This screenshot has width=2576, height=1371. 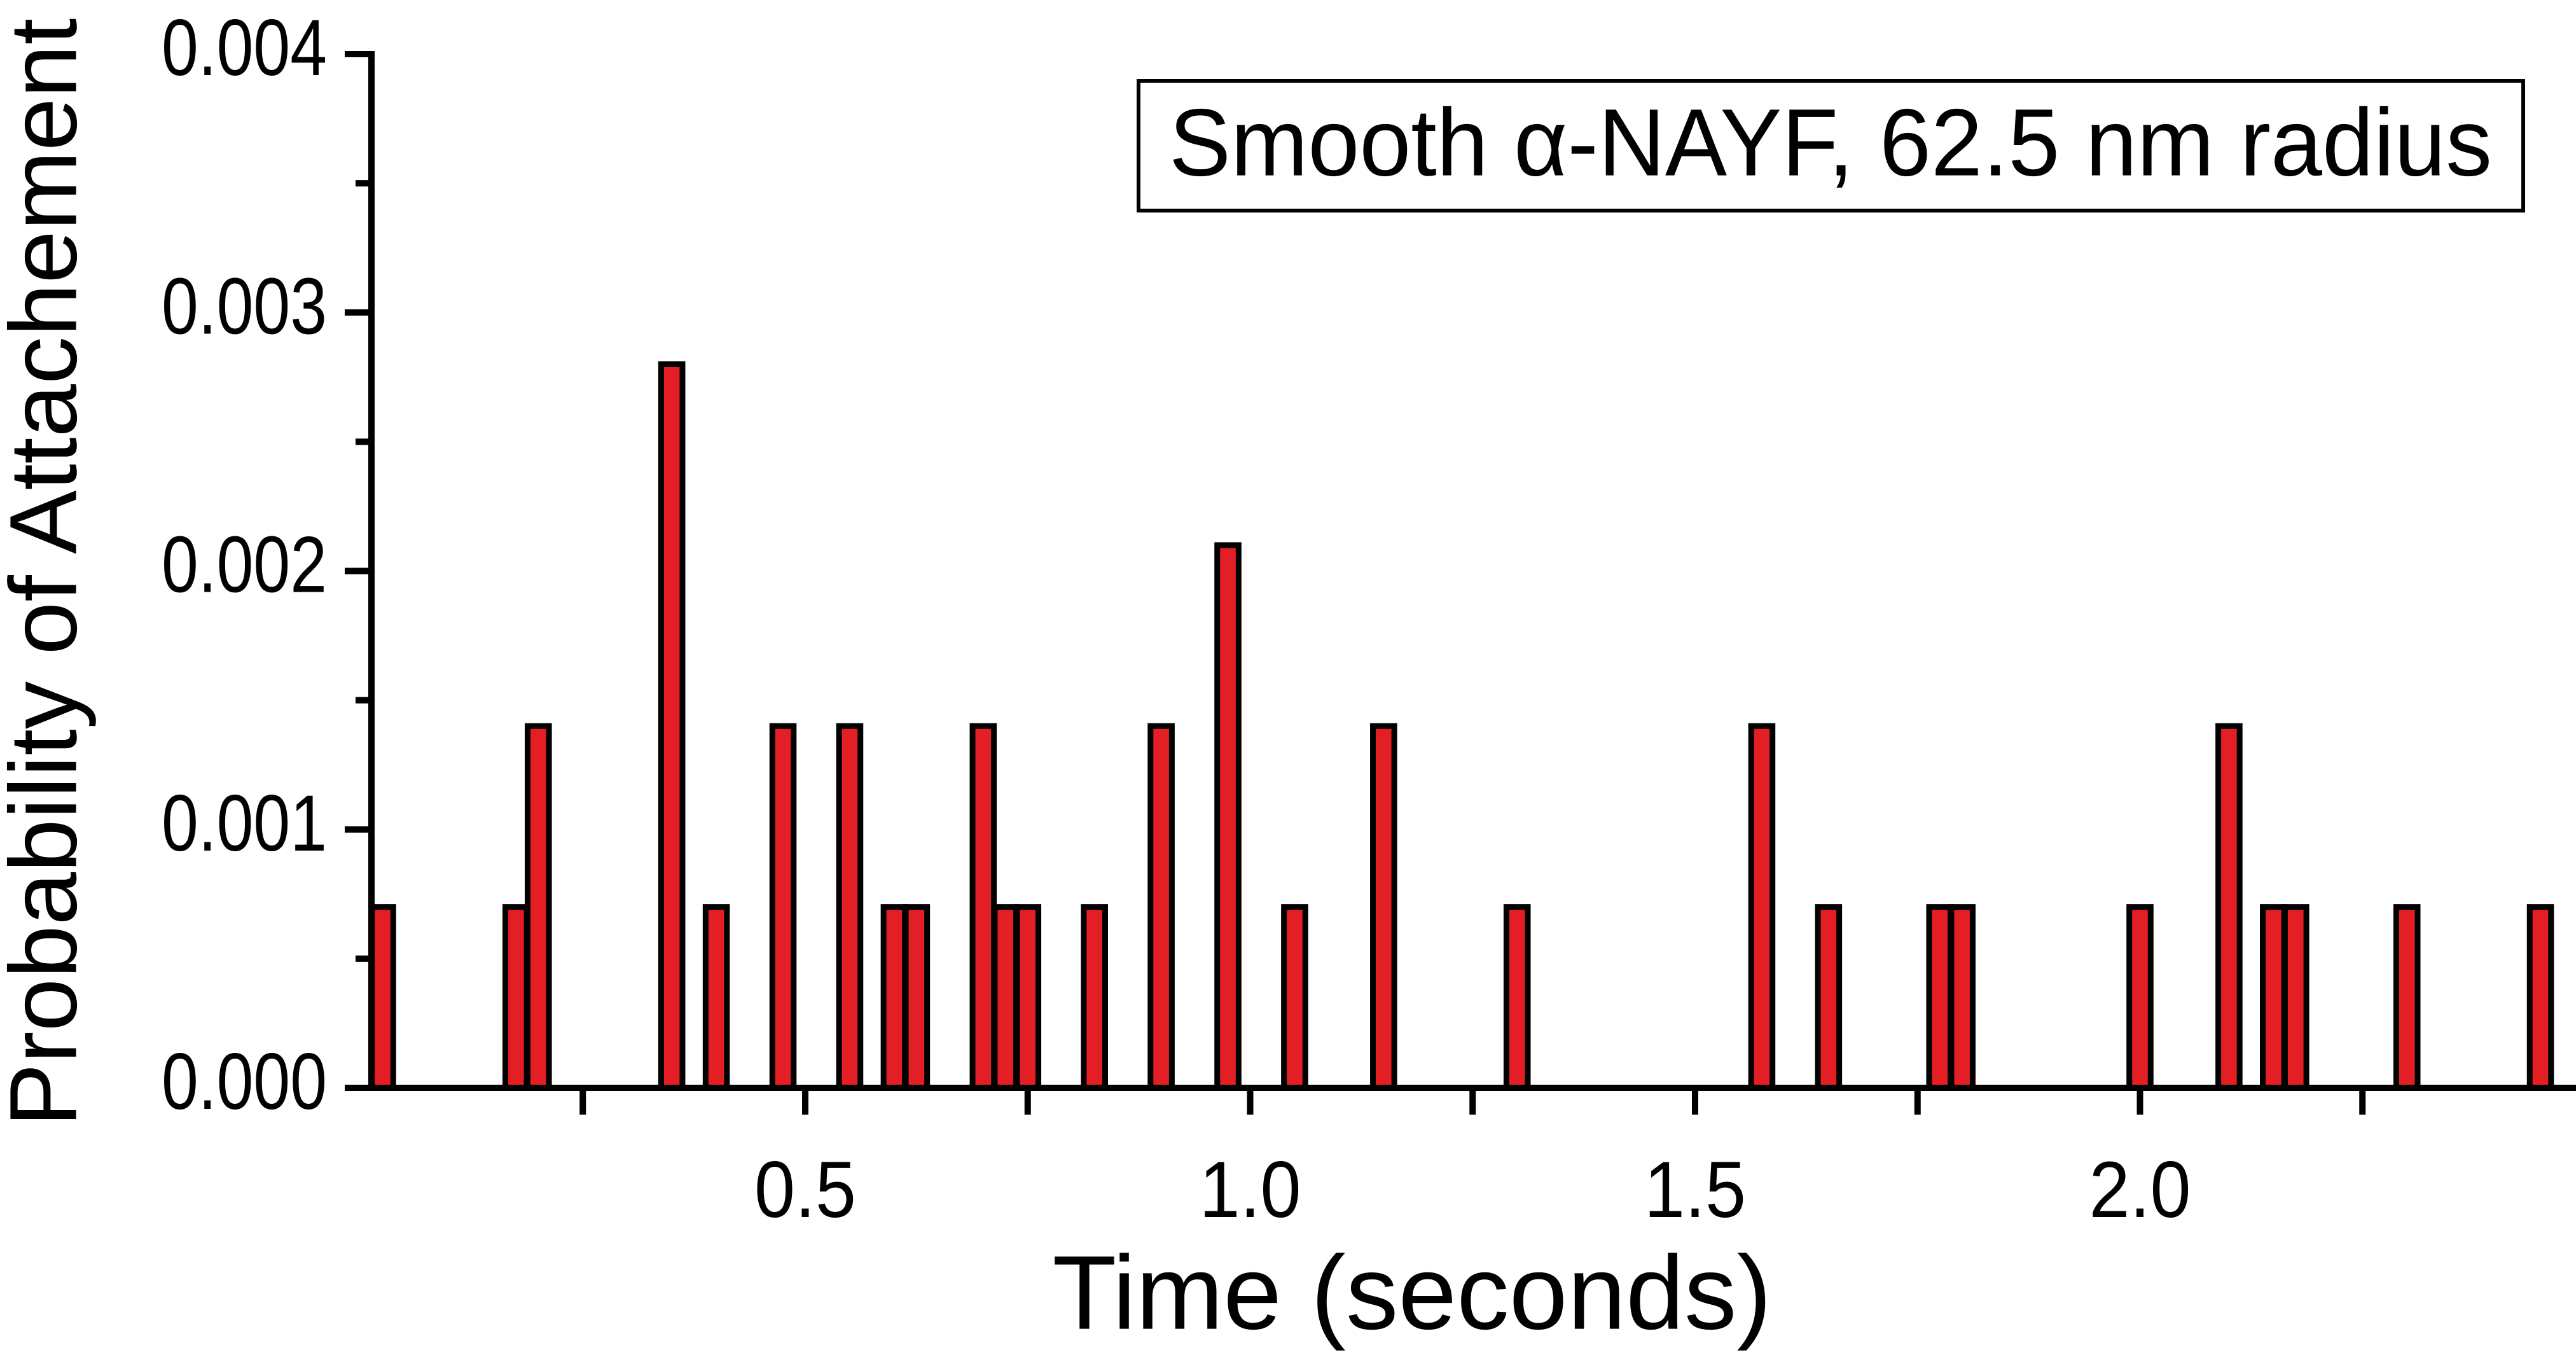 I want to click on y-tick-label: 0.003, so click(x=244, y=307).